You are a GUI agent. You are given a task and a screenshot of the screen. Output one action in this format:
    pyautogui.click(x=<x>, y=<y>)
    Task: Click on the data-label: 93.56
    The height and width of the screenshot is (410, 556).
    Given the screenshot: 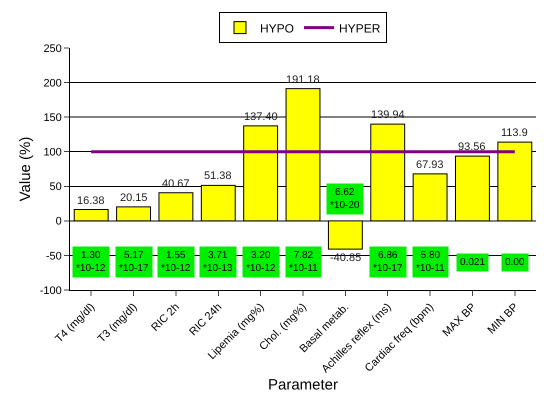 What is the action you would take?
    pyautogui.click(x=472, y=147)
    